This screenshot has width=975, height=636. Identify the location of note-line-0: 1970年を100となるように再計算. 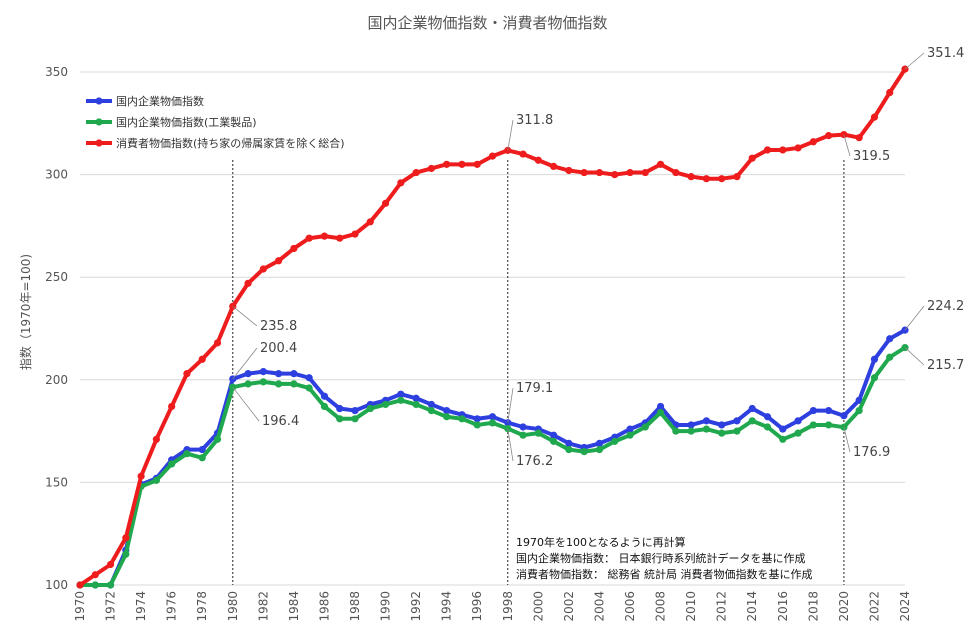
(601, 542).